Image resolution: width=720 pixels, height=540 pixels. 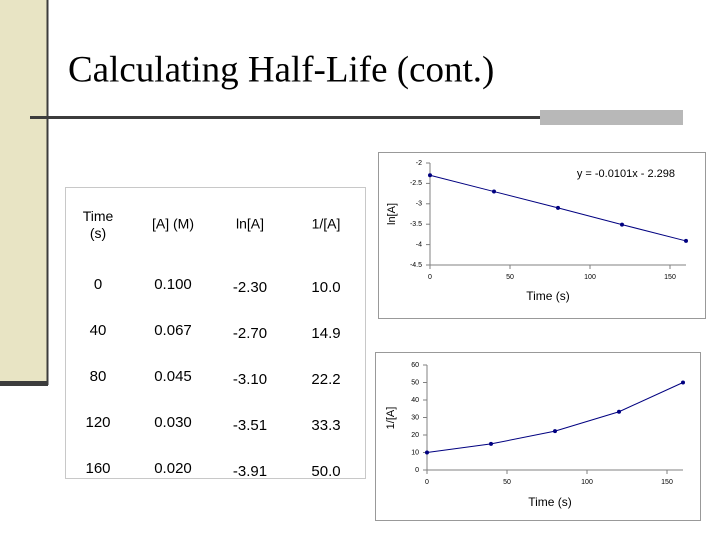 What do you see at coordinates (98, 284) in the screenshot?
I see `table-cell: 0` at bounding box center [98, 284].